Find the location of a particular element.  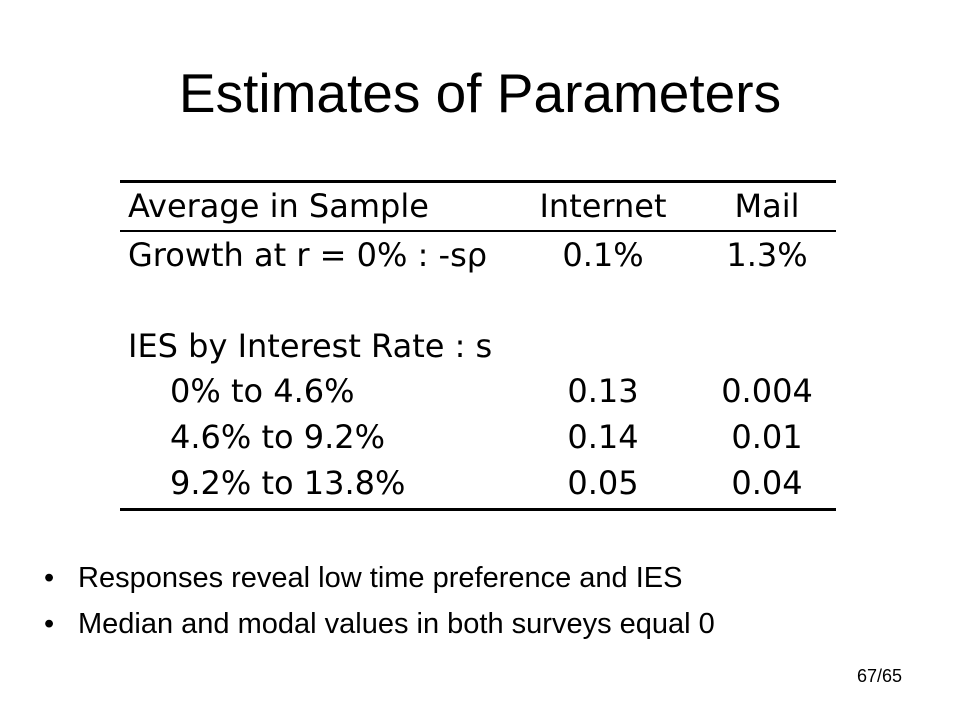

ies-row-label: 0% to 4.6% is located at coordinates (262, 391).